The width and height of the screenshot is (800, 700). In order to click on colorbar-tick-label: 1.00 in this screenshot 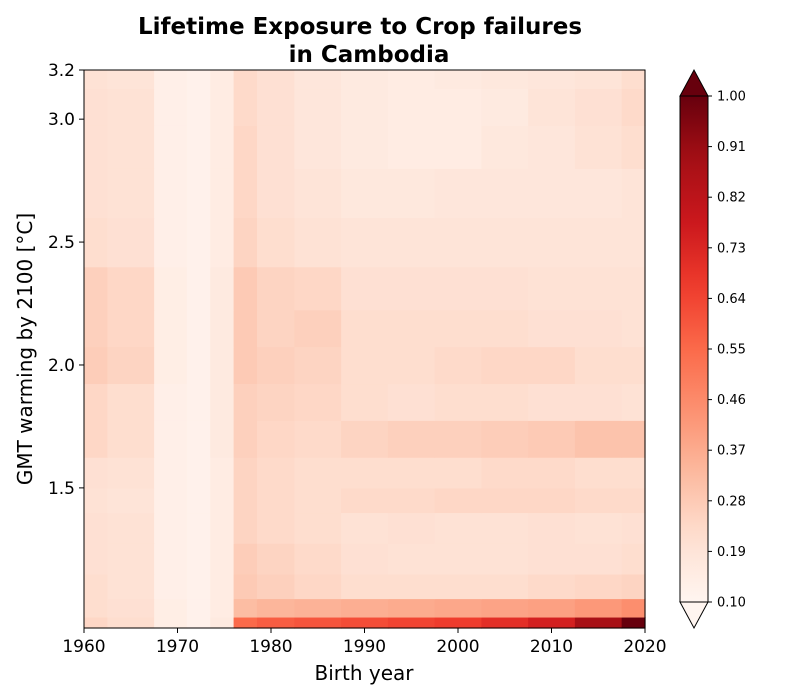, I will do `click(731, 97)`.